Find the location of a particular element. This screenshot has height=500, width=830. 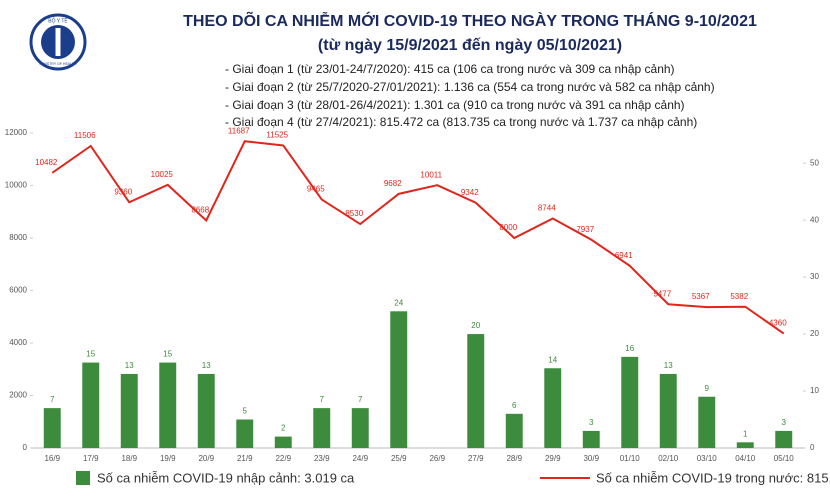

y2-tick-label: 50 is located at coordinates (814, 162).